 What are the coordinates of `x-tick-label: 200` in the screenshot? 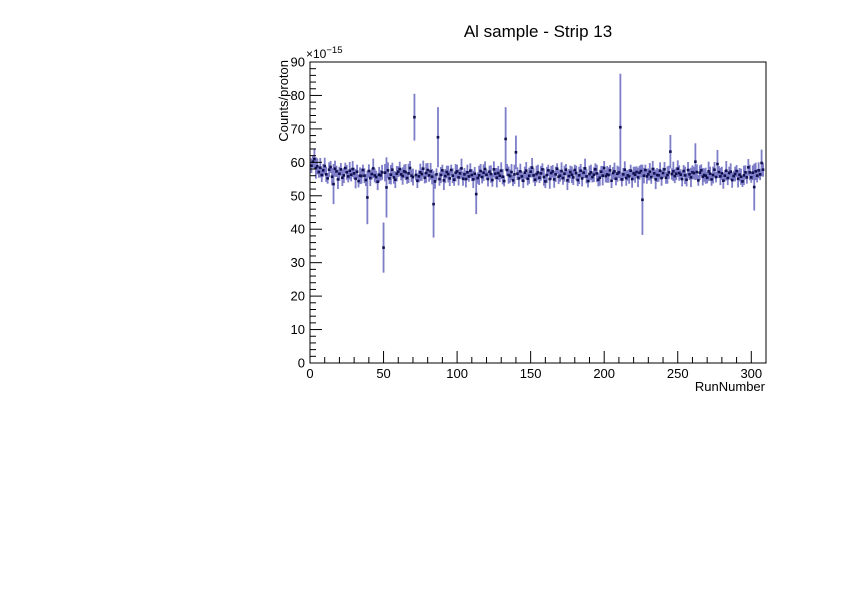 It's located at (604, 373).